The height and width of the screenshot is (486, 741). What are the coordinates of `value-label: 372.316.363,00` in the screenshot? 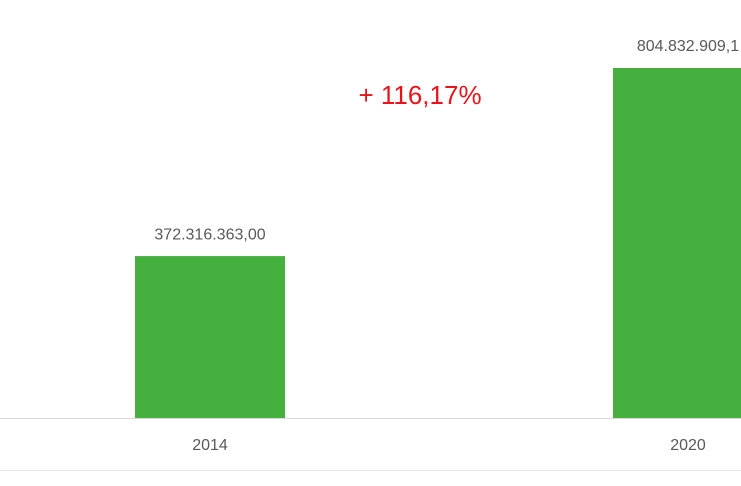 It's located at (209, 234).